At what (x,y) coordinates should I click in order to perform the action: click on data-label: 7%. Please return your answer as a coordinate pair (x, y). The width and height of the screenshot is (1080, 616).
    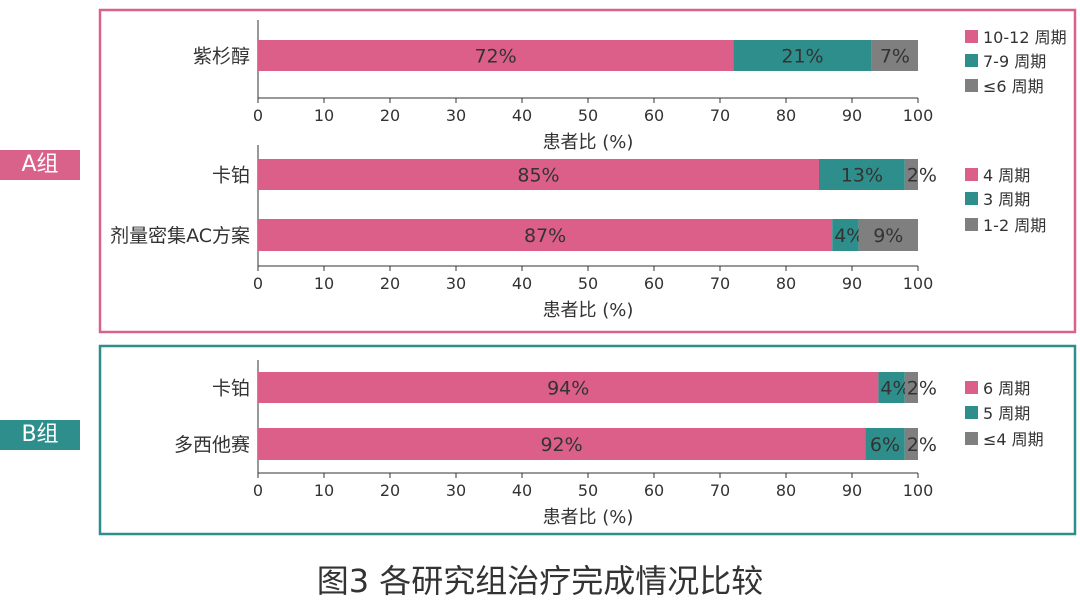
    Looking at the image, I should click on (895, 57).